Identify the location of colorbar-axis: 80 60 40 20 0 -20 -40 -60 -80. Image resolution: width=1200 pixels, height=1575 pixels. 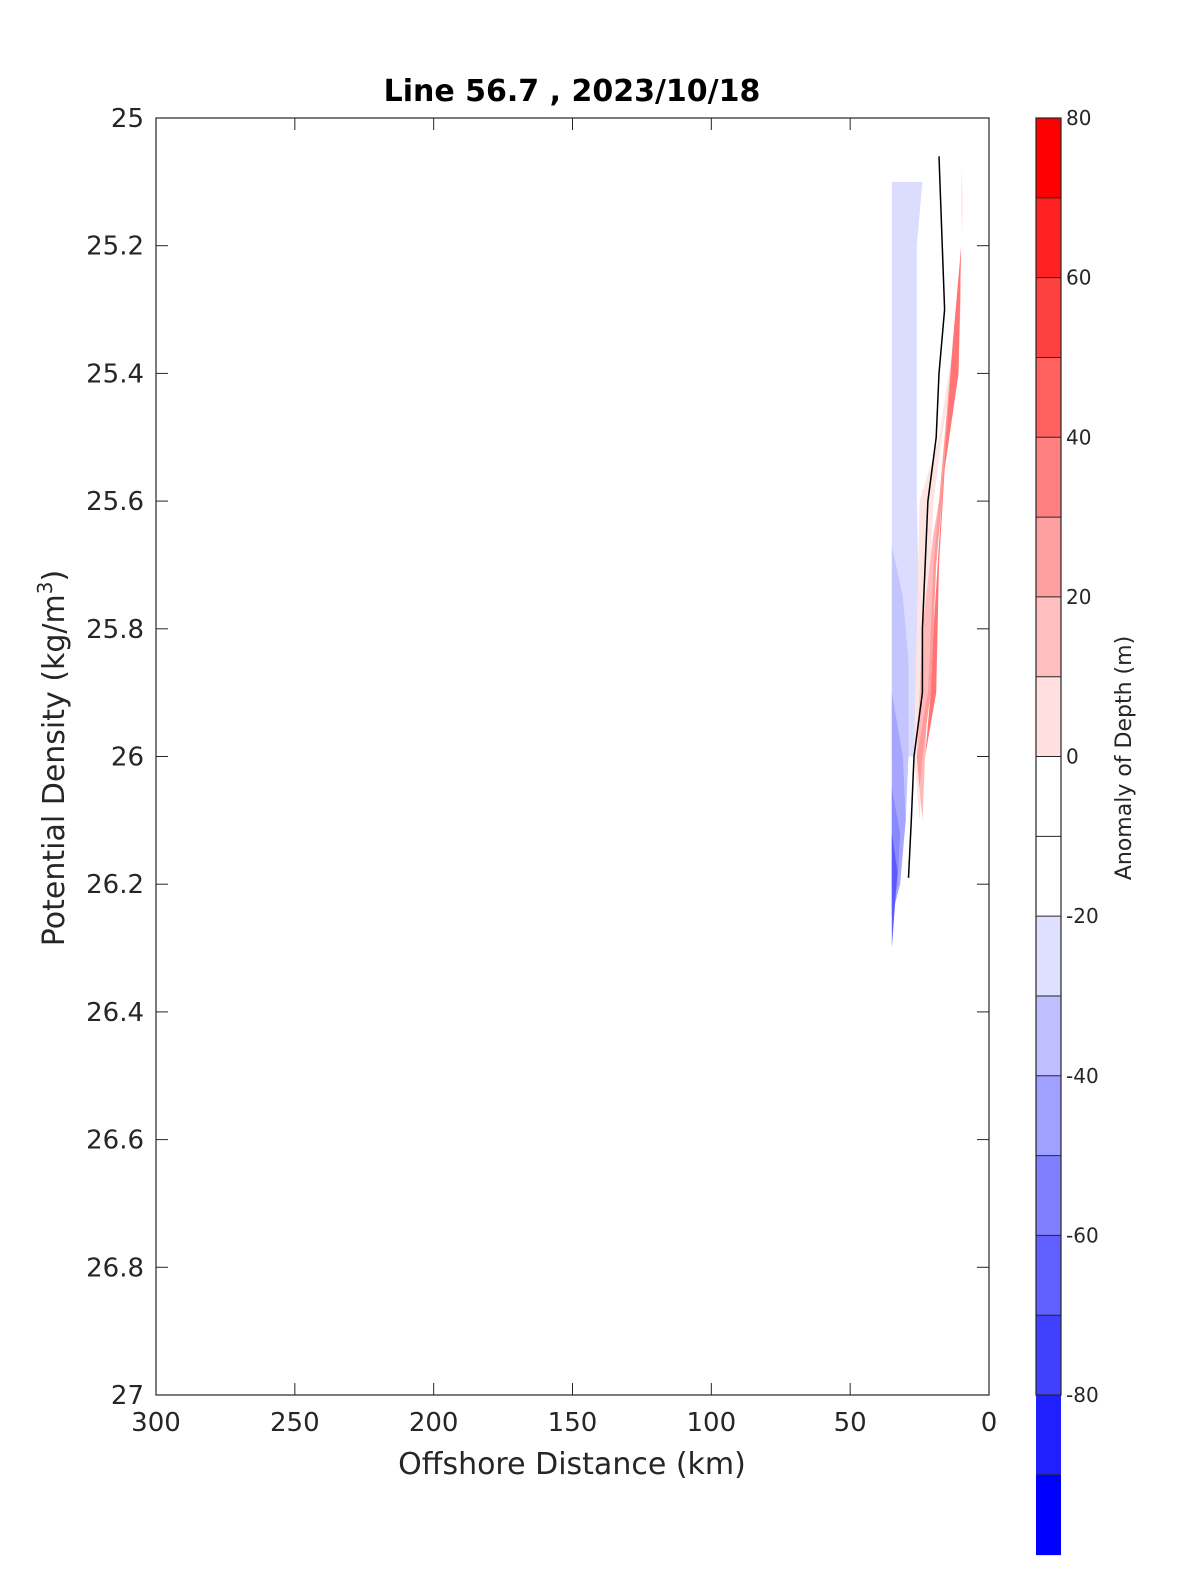
(1082, 756).